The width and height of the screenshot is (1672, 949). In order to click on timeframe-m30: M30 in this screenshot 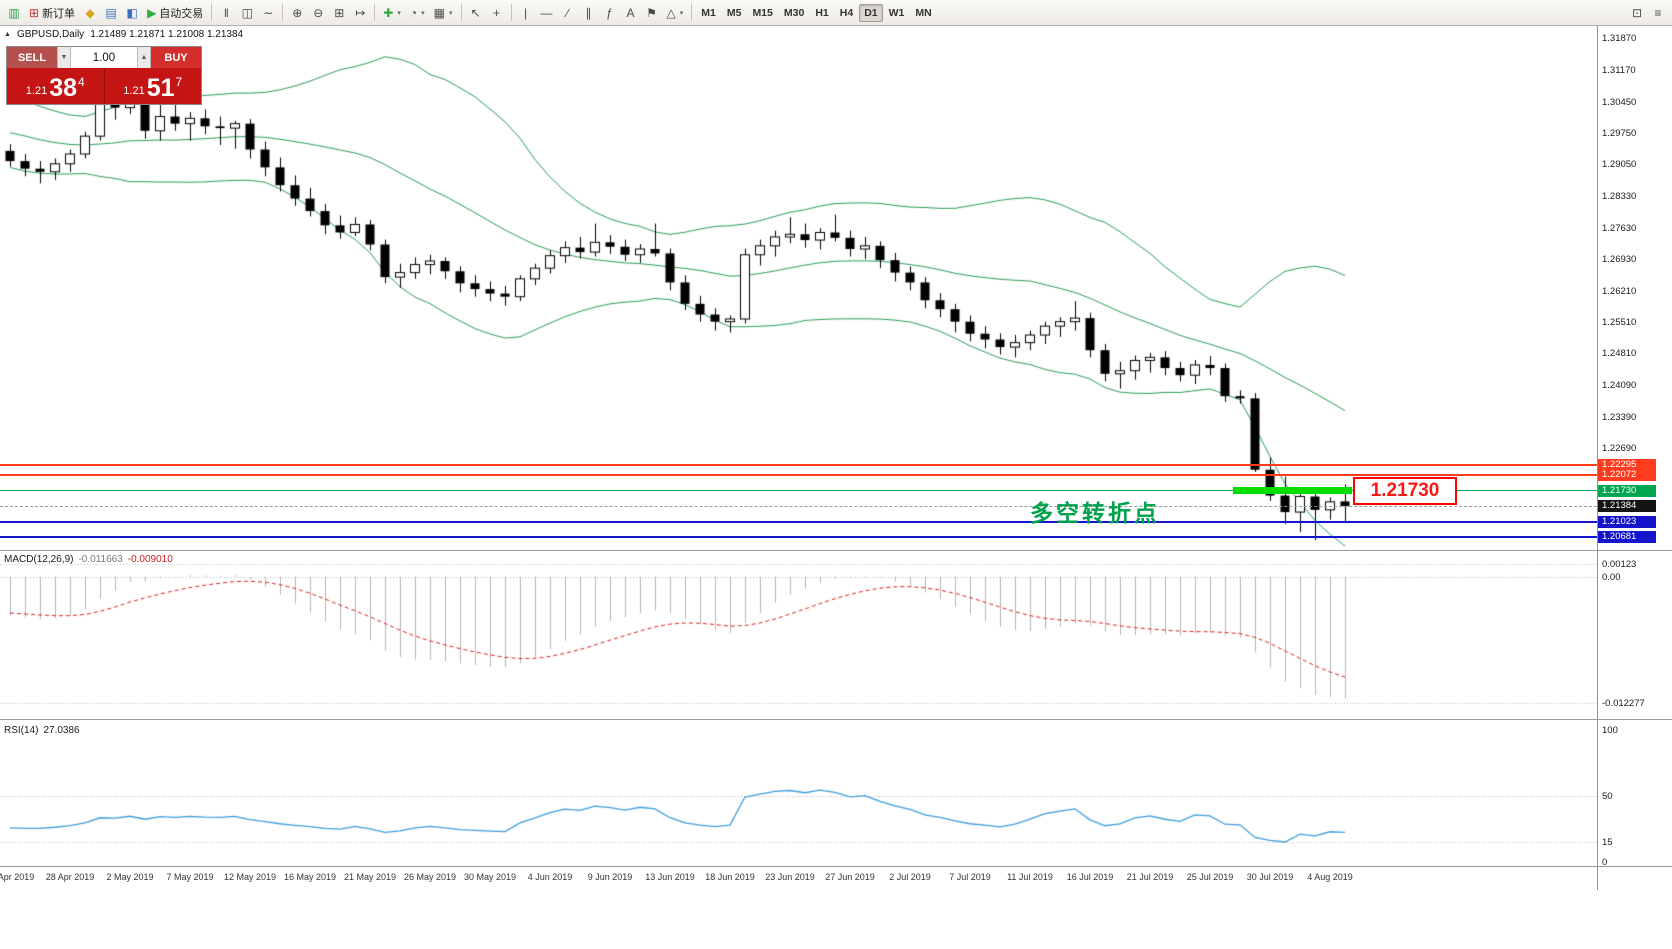, I will do `click(794, 13)`.